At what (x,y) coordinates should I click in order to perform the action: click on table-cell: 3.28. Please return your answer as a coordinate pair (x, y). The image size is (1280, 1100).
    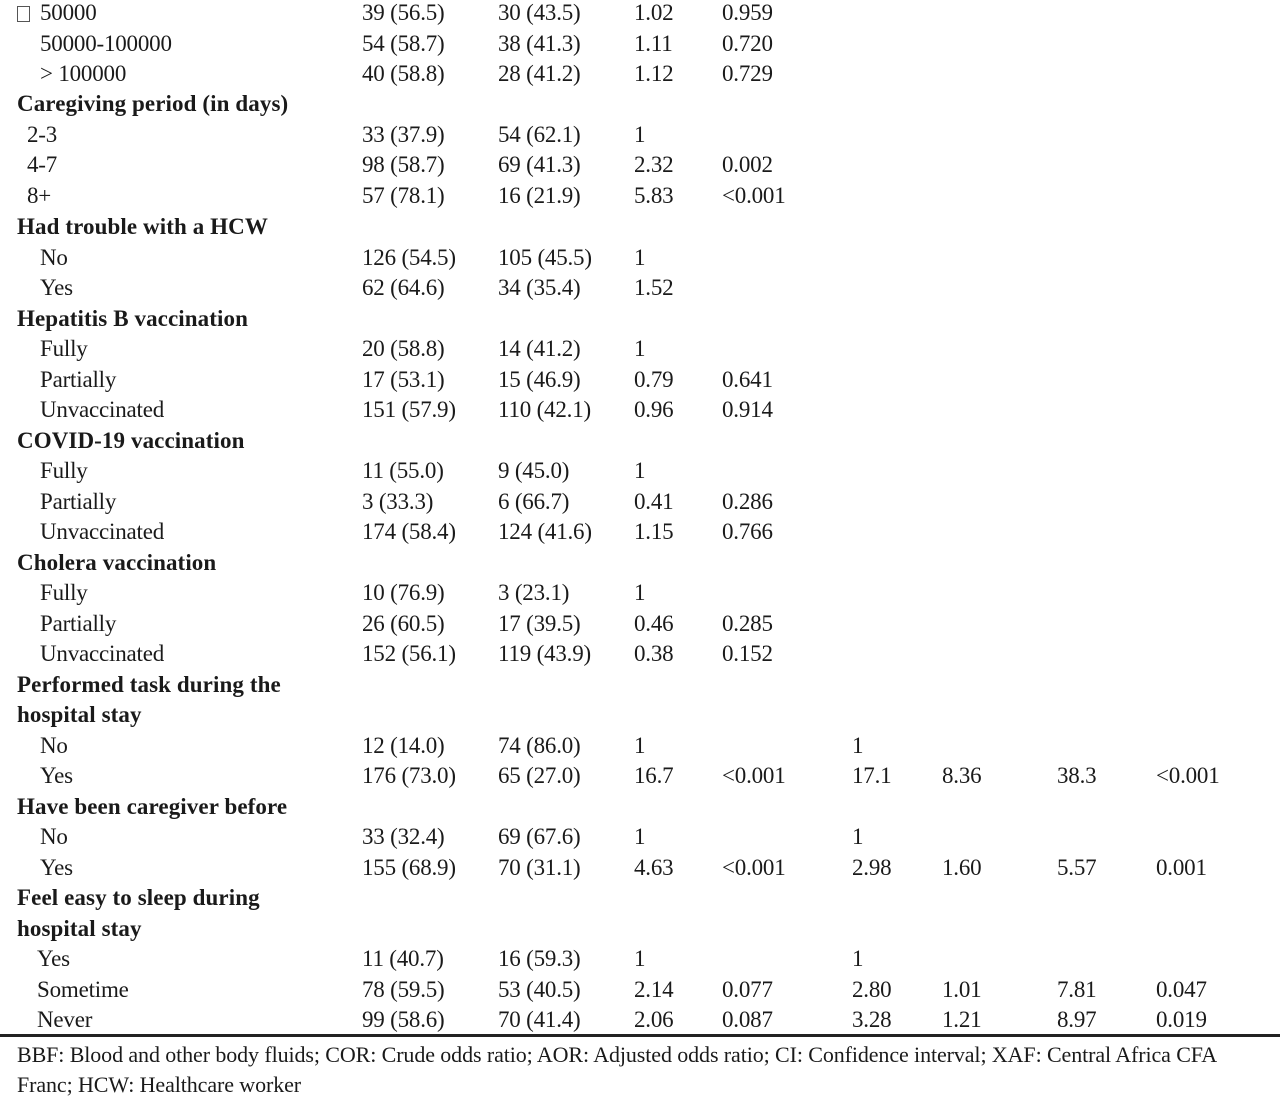
    Looking at the image, I should click on (872, 1019).